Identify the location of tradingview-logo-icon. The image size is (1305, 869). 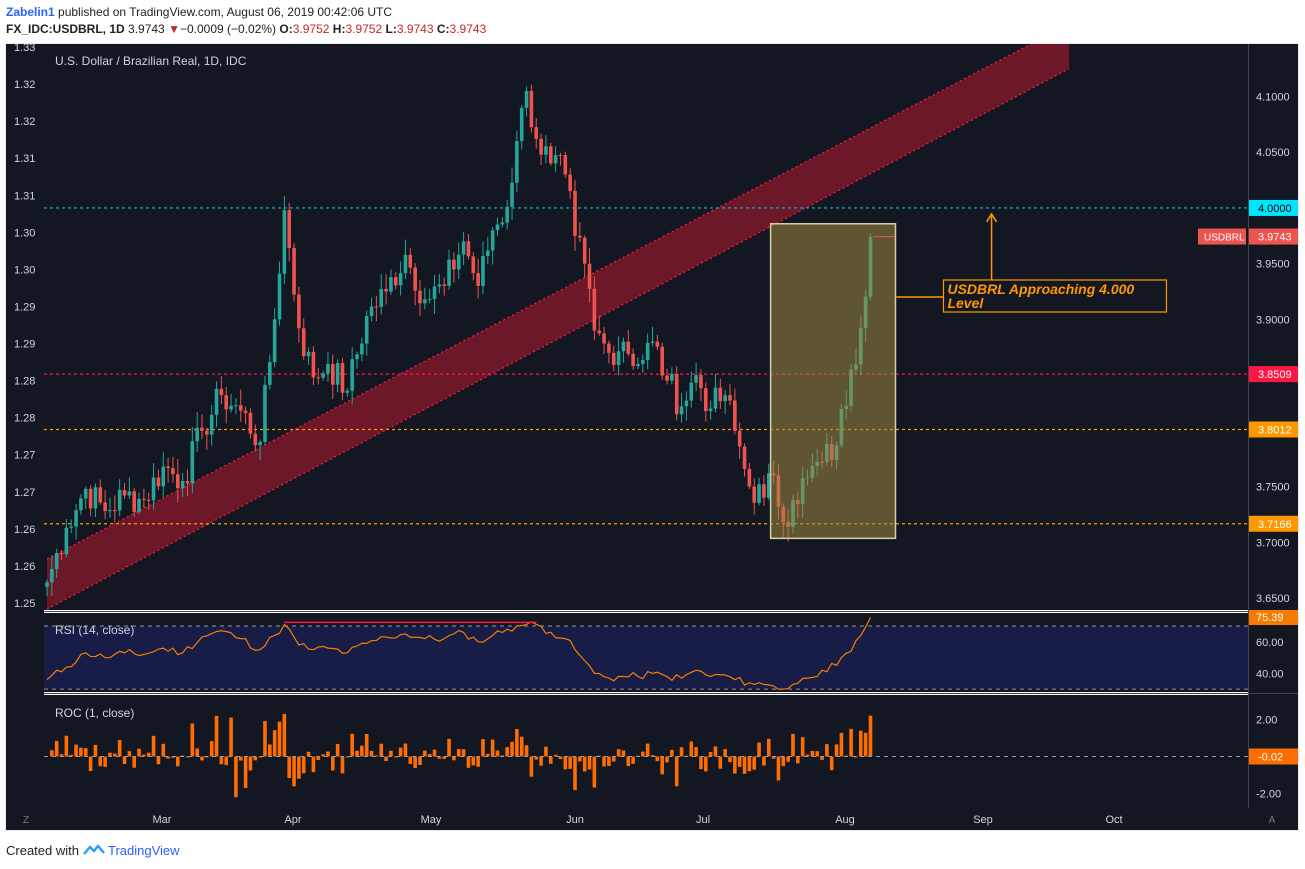
(93, 849).